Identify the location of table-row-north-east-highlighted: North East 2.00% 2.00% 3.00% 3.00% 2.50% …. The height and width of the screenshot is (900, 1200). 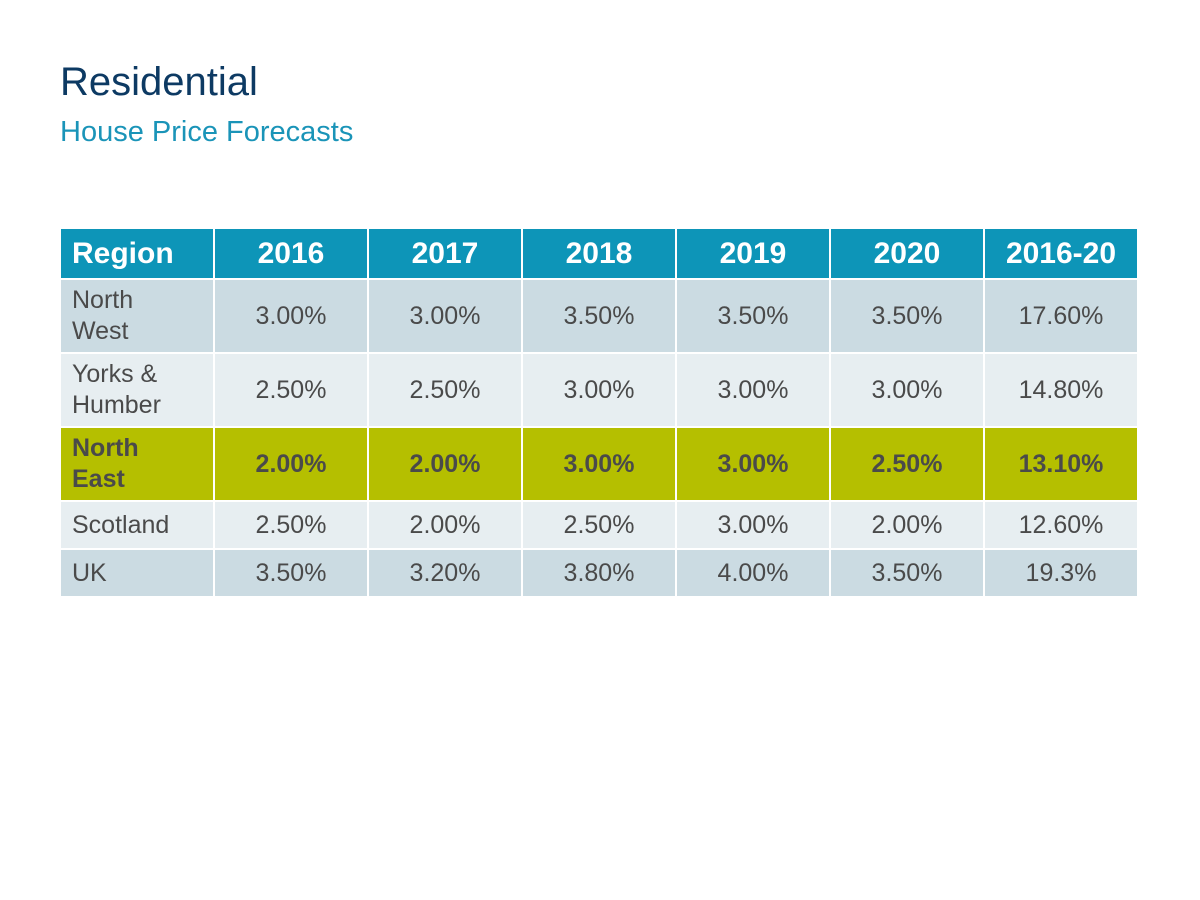
(599, 464).